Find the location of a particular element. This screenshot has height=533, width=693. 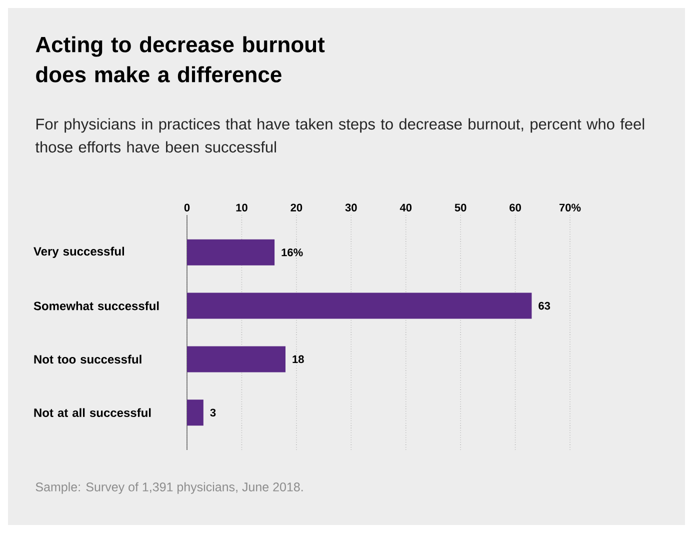

x-tick-label: 20 is located at coordinates (296, 208).